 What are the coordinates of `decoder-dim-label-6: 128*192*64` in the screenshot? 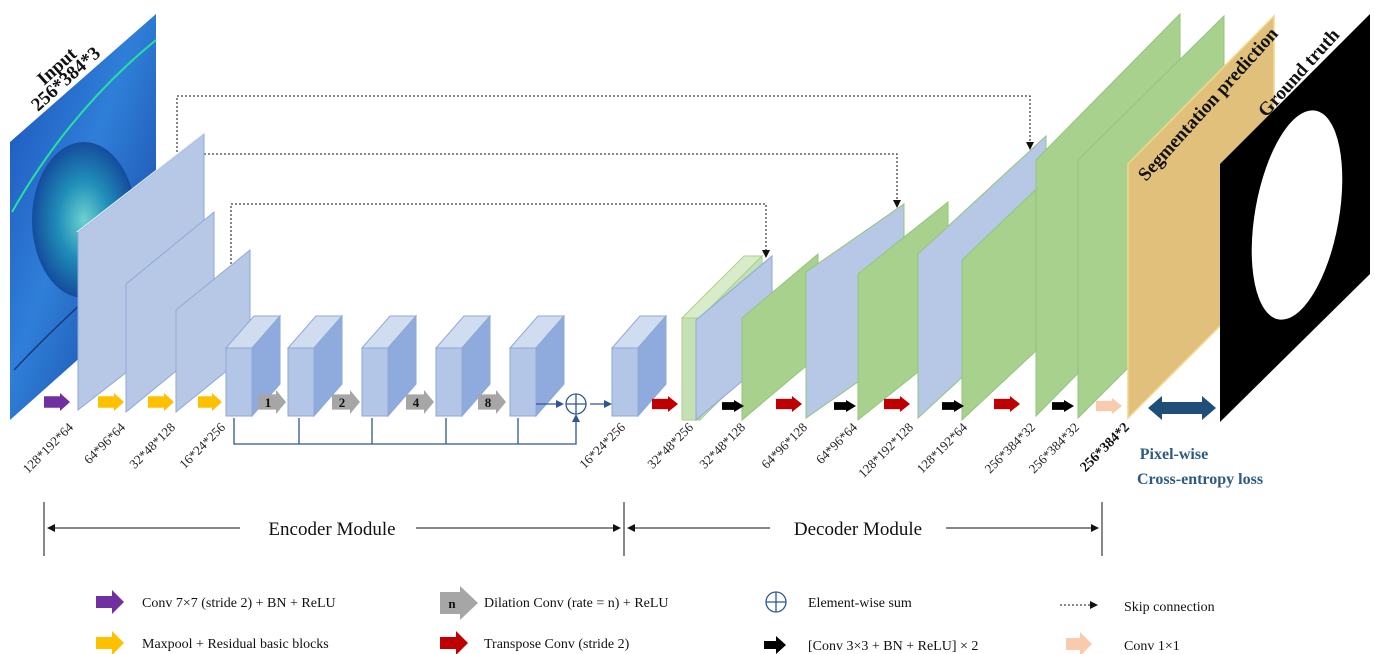 It's located at (942, 447).